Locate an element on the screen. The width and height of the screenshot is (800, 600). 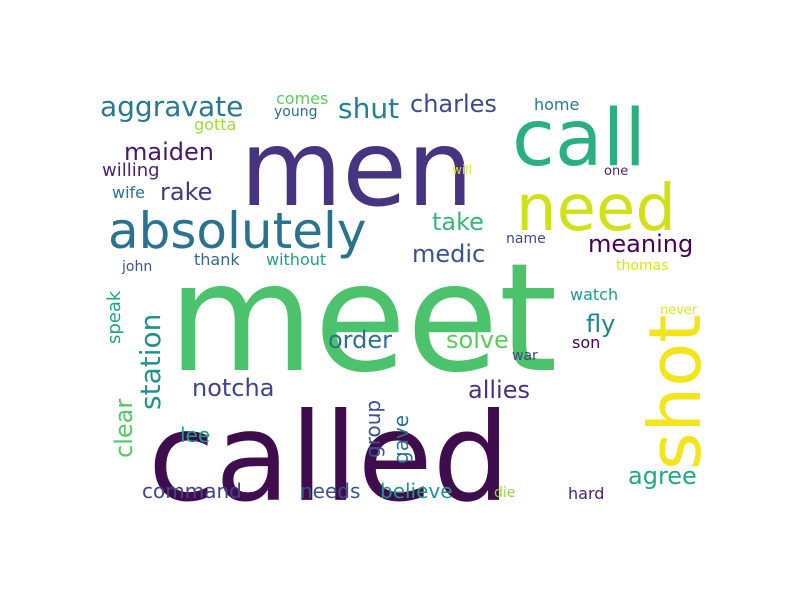
word-called: called is located at coordinates (329, 458).